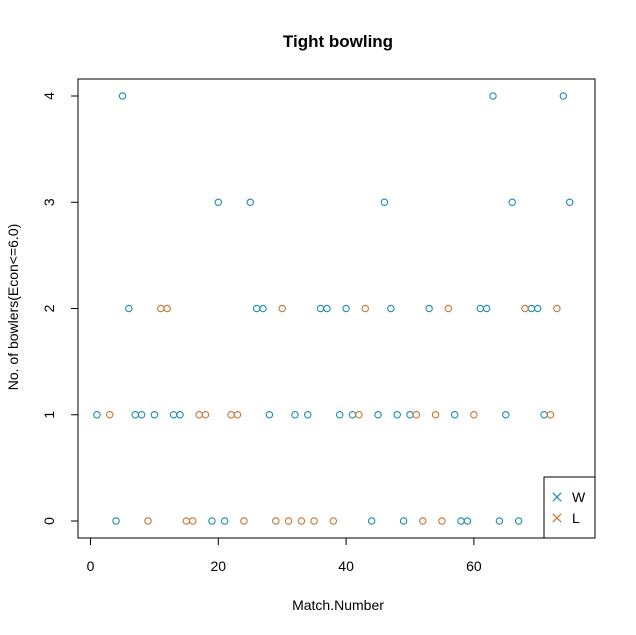  What do you see at coordinates (49, 521) in the screenshot?
I see `y-tick-label: 0` at bounding box center [49, 521].